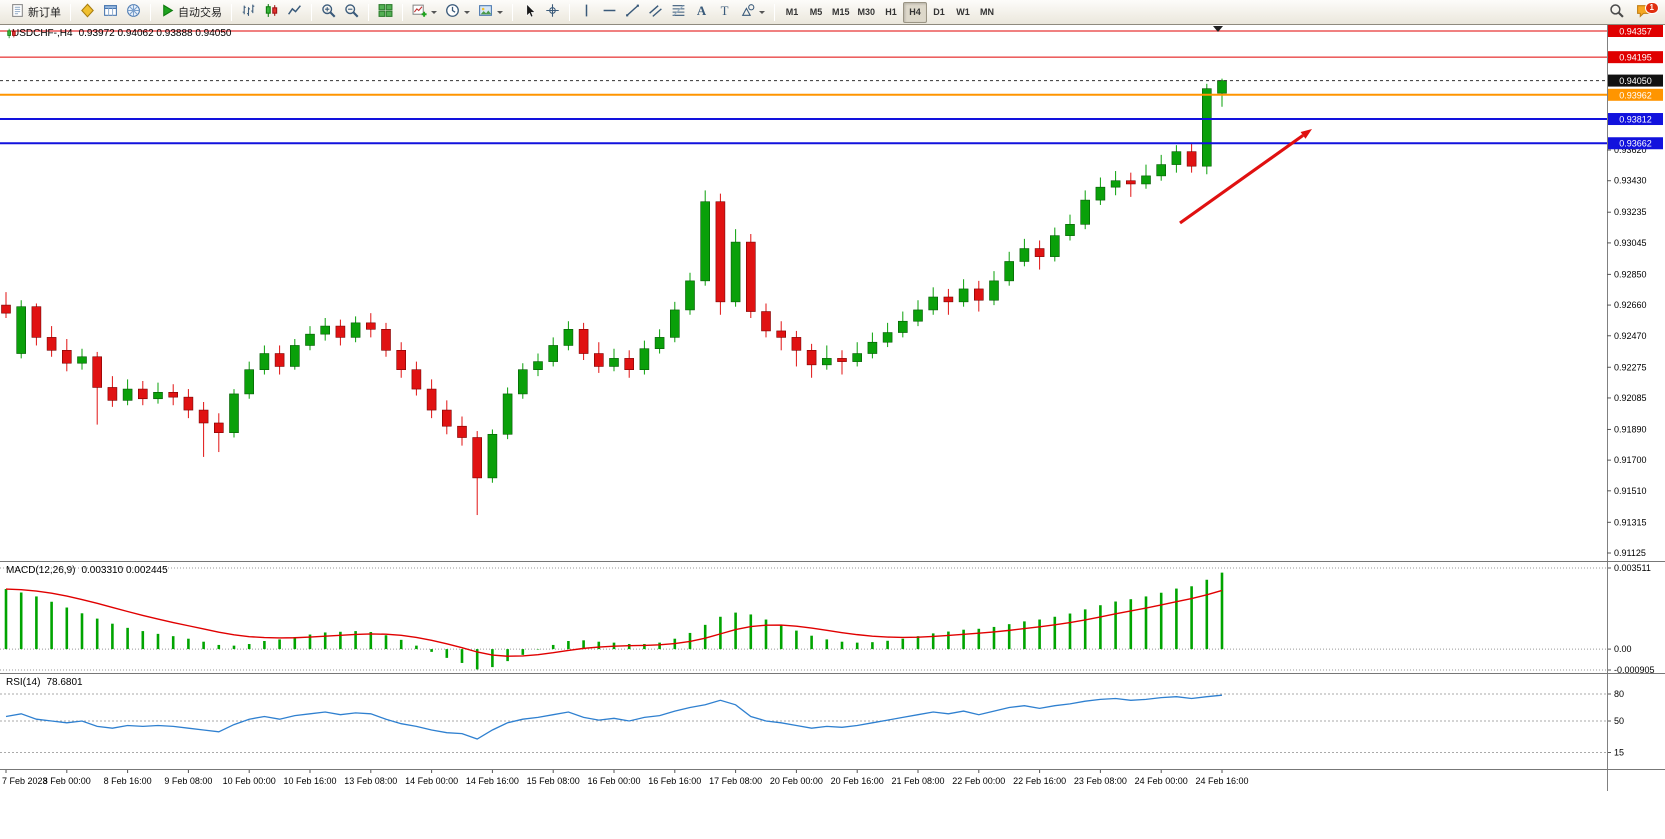 Image resolution: width=1665 pixels, height=839 pixels. Describe the element at coordinates (816, 12) in the screenshot. I see `timeframe-m5-button: M5` at that location.